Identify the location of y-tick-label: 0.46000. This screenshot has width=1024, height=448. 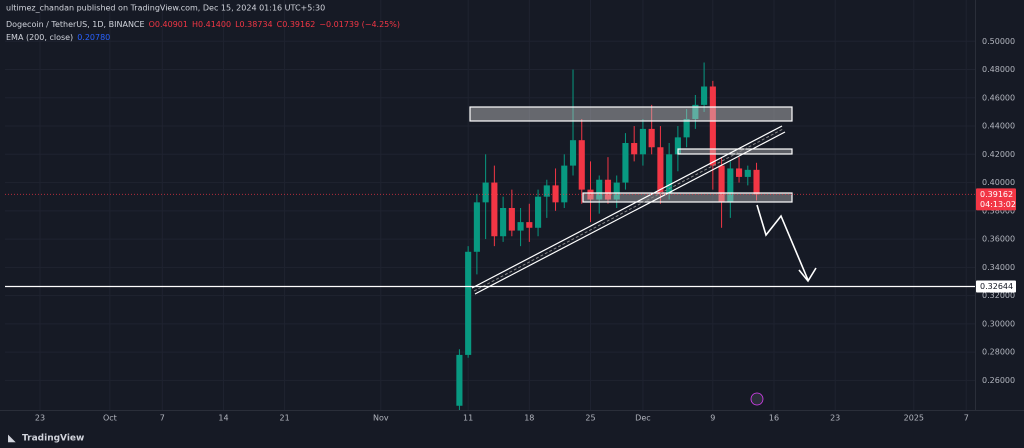
(998, 97).